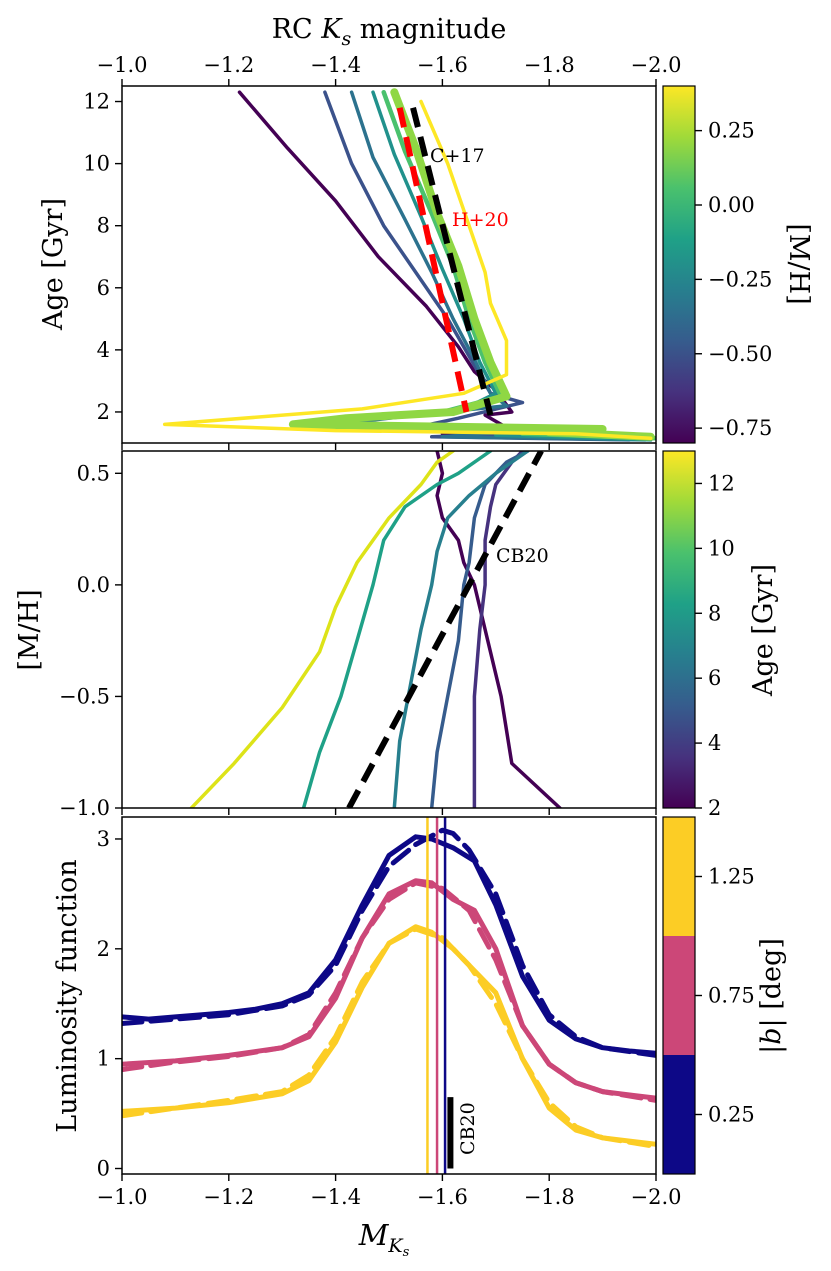 The height and width of the screenshot is (1271, 831). I want to click on colorbar-tick-label: 8, so click(714, 613).